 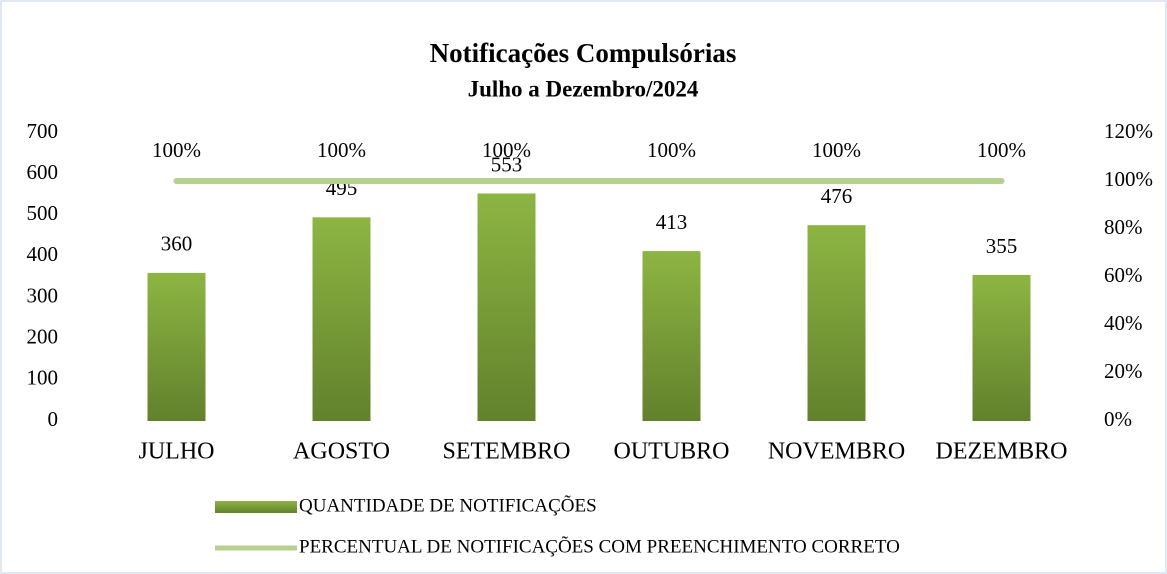 What do you see at coordinates (1123, 227) in the screenshot?
I see `y2-tick-label: 80%` at bounding box center [1123, 227].